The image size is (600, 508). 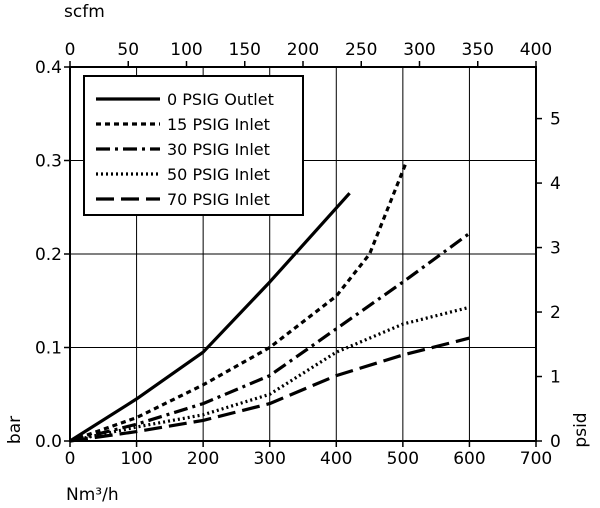 I want to click on x-axis-title: Nm³/h, so click(x=92, y=495).